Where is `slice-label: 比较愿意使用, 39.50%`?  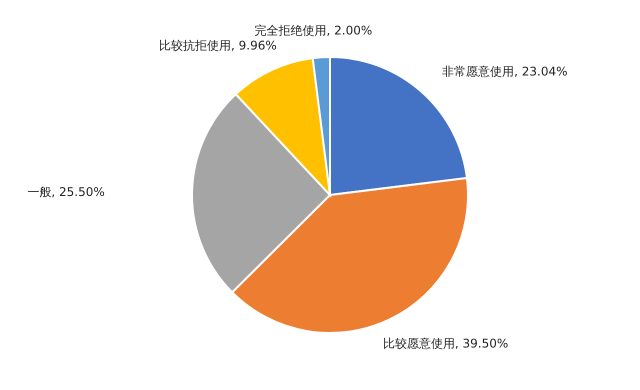 slice-label: 比较愿意使用, 39.50% is located at coordinates (445, 343).